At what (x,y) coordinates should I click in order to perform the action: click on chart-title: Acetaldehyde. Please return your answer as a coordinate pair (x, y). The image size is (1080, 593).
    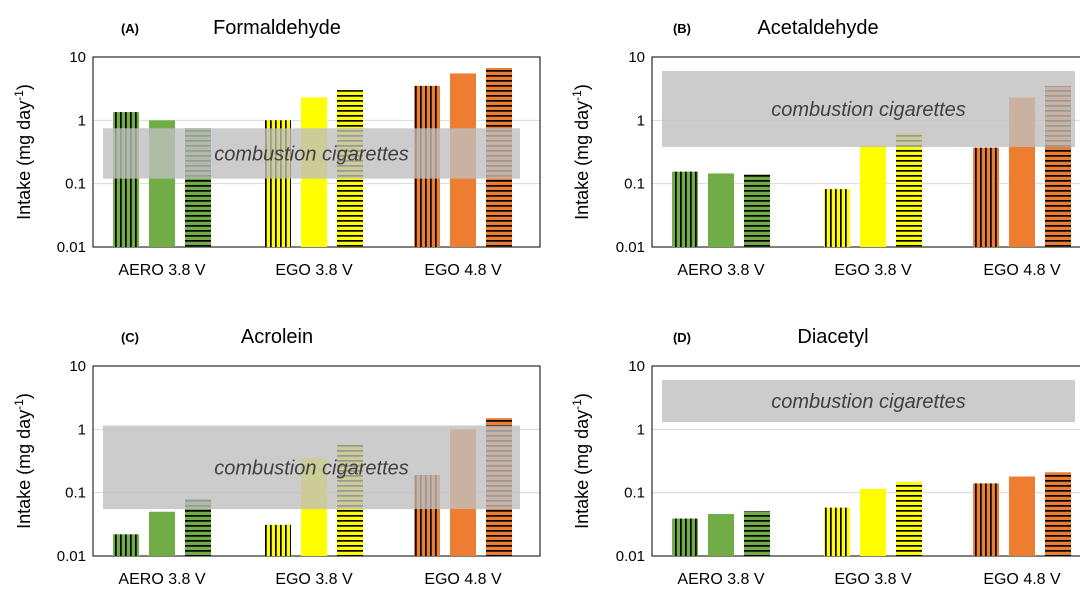
    Looking at the image, I should click on (817, 28).